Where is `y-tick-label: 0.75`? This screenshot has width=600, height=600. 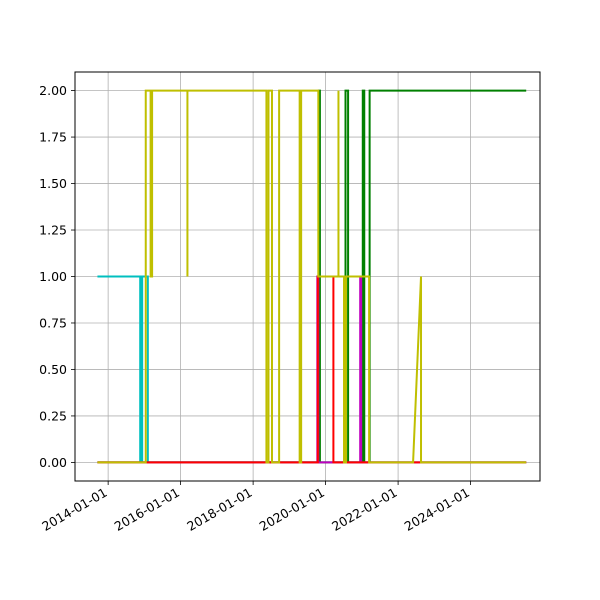 y-tick-label: 0.75 is located at coordinates (53, 322).